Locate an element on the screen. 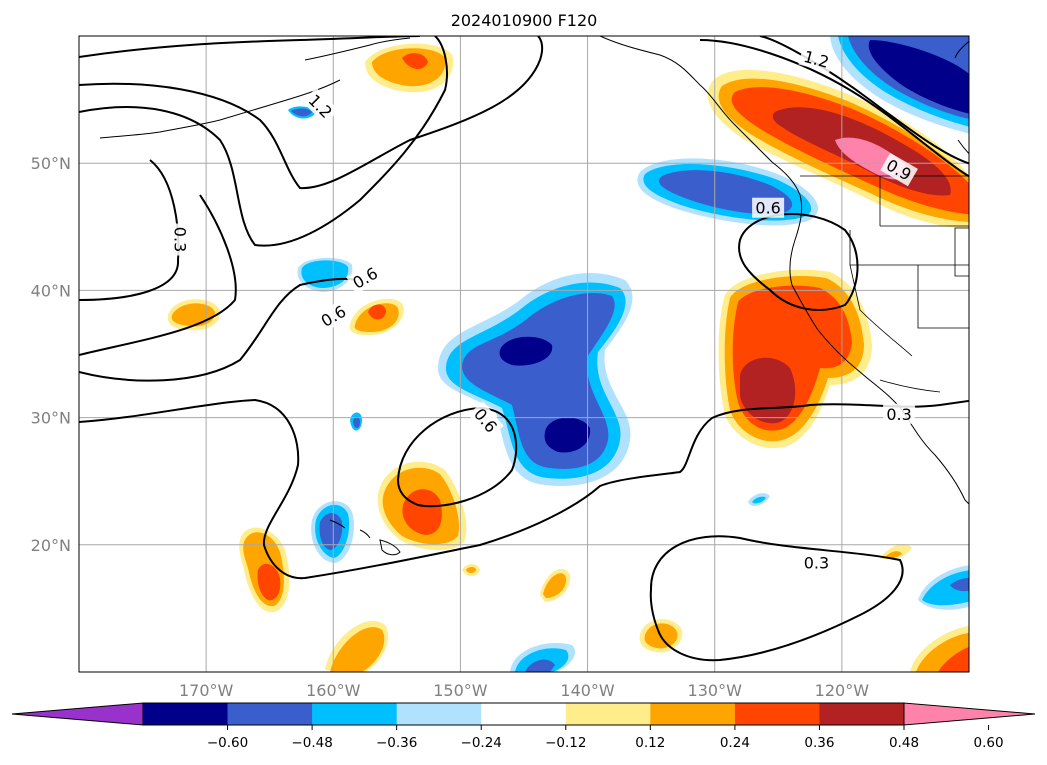 Image resolution: width=1047 pixels, height=765 pixels. colorbar-tick-label: −0.24 is located at coordinates (481, 743).